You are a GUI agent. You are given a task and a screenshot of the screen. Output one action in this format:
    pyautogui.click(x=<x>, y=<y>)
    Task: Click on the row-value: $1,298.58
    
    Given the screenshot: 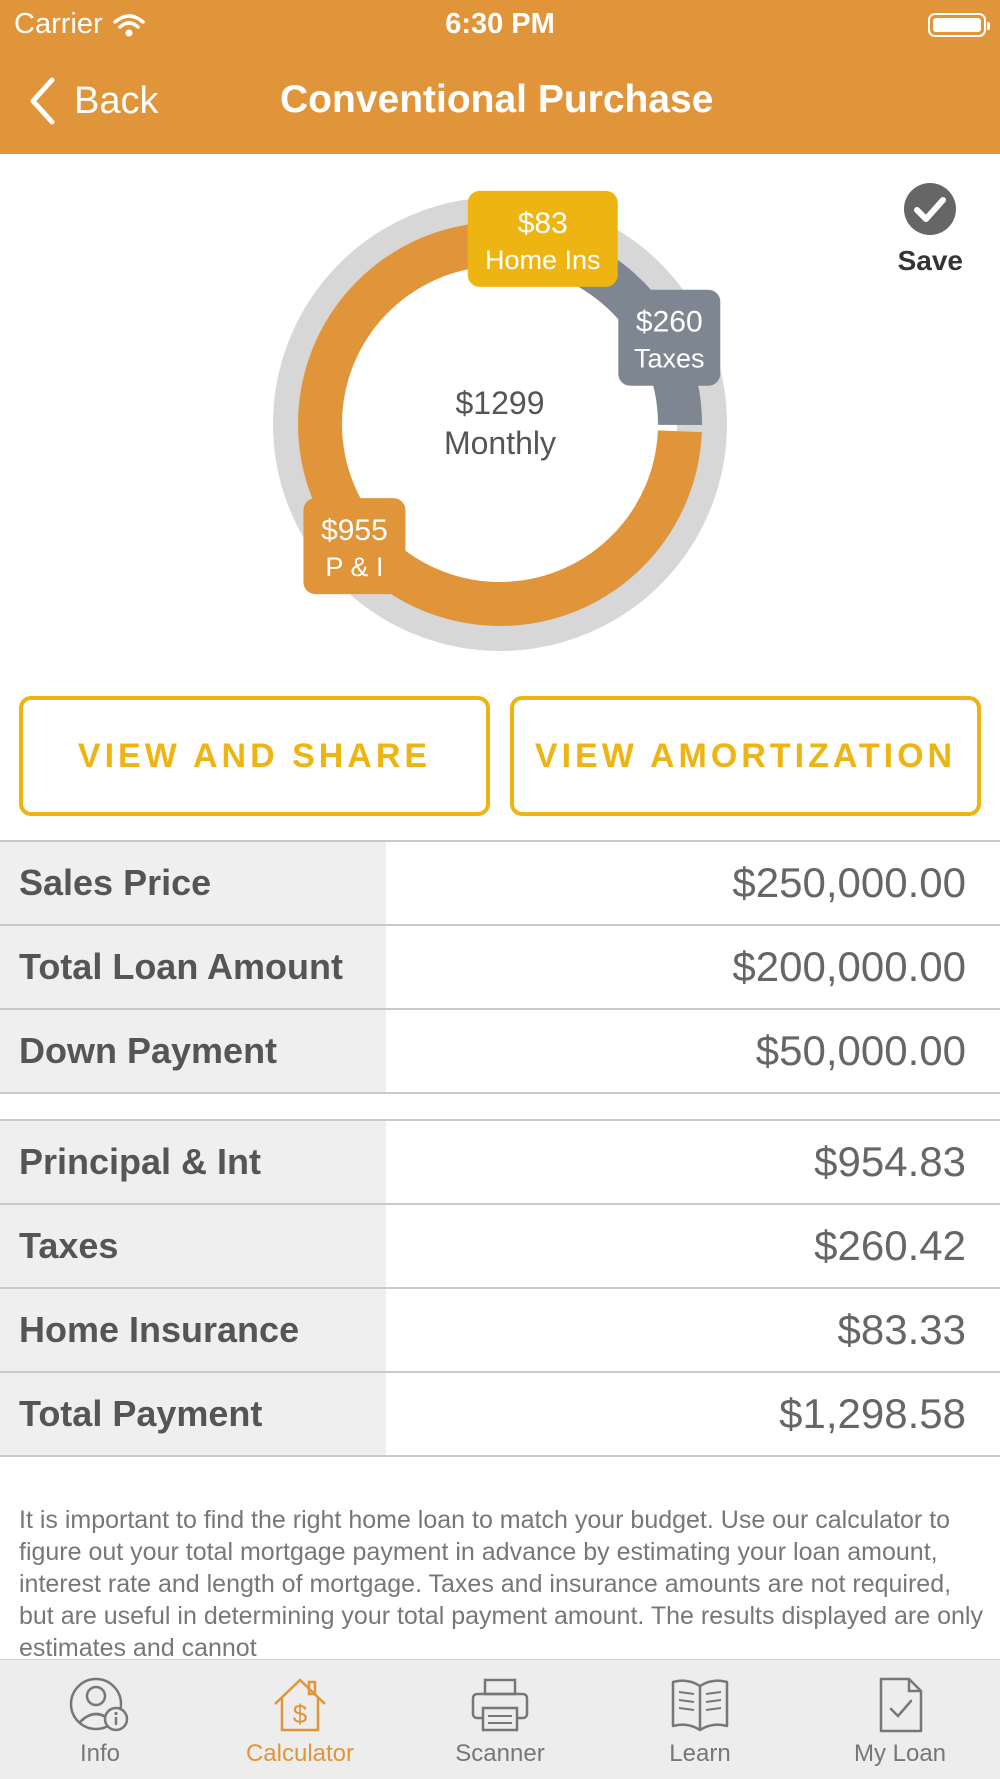 What is the action you would take?
    pyautogui.click(x=872, y=1413)
    